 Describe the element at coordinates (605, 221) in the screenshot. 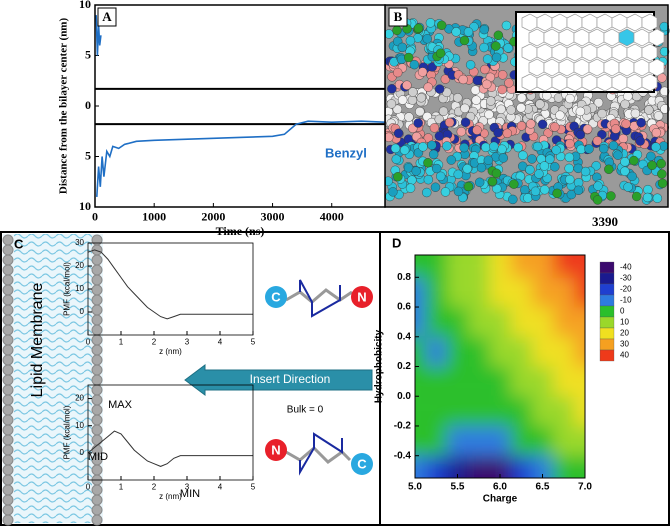

I see `caption: 3390` at that location.